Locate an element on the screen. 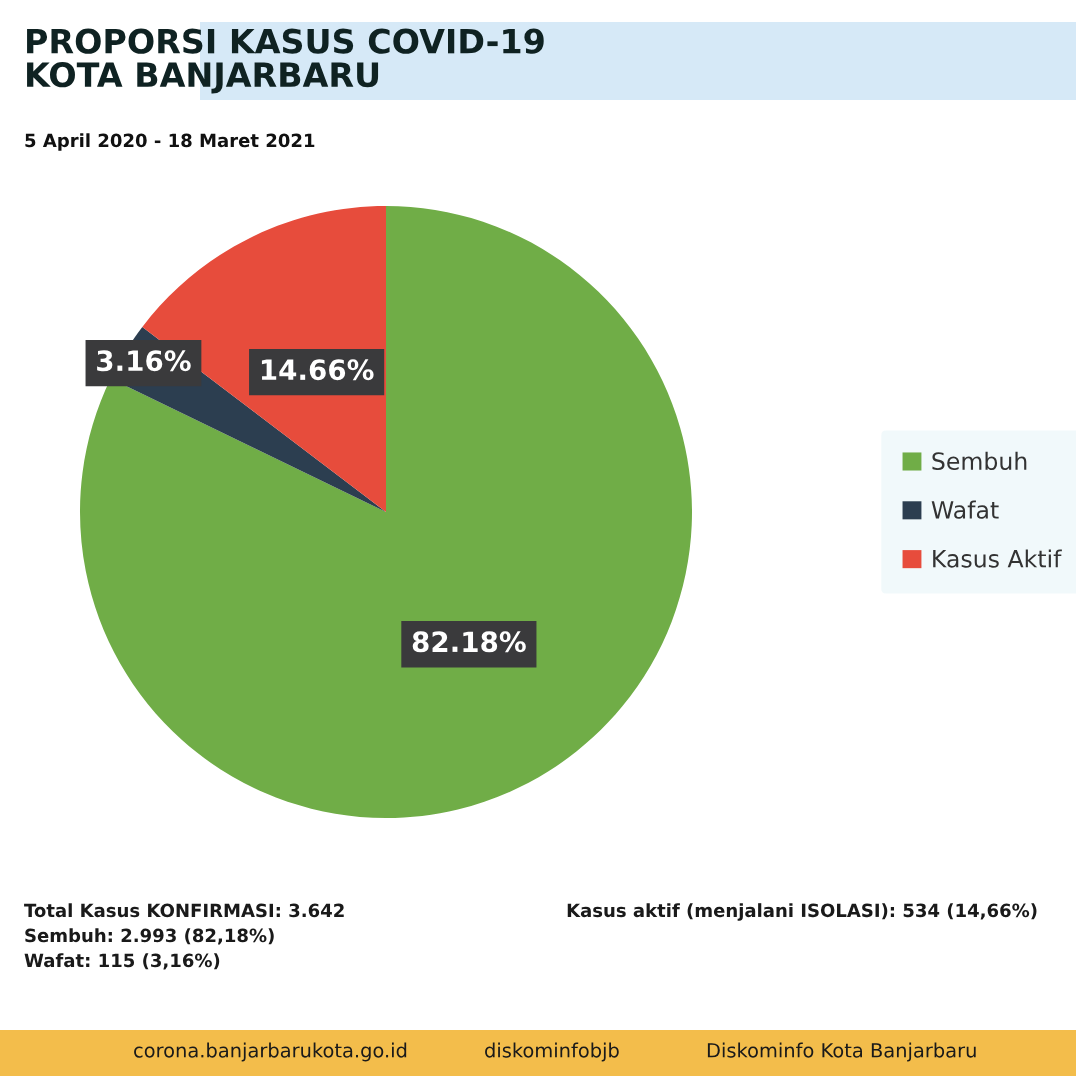 The image size is (1076, 1076). chart-subtitle: 5 April 2020 - 18 Maret 2021 is located at coordinates (170, 142).